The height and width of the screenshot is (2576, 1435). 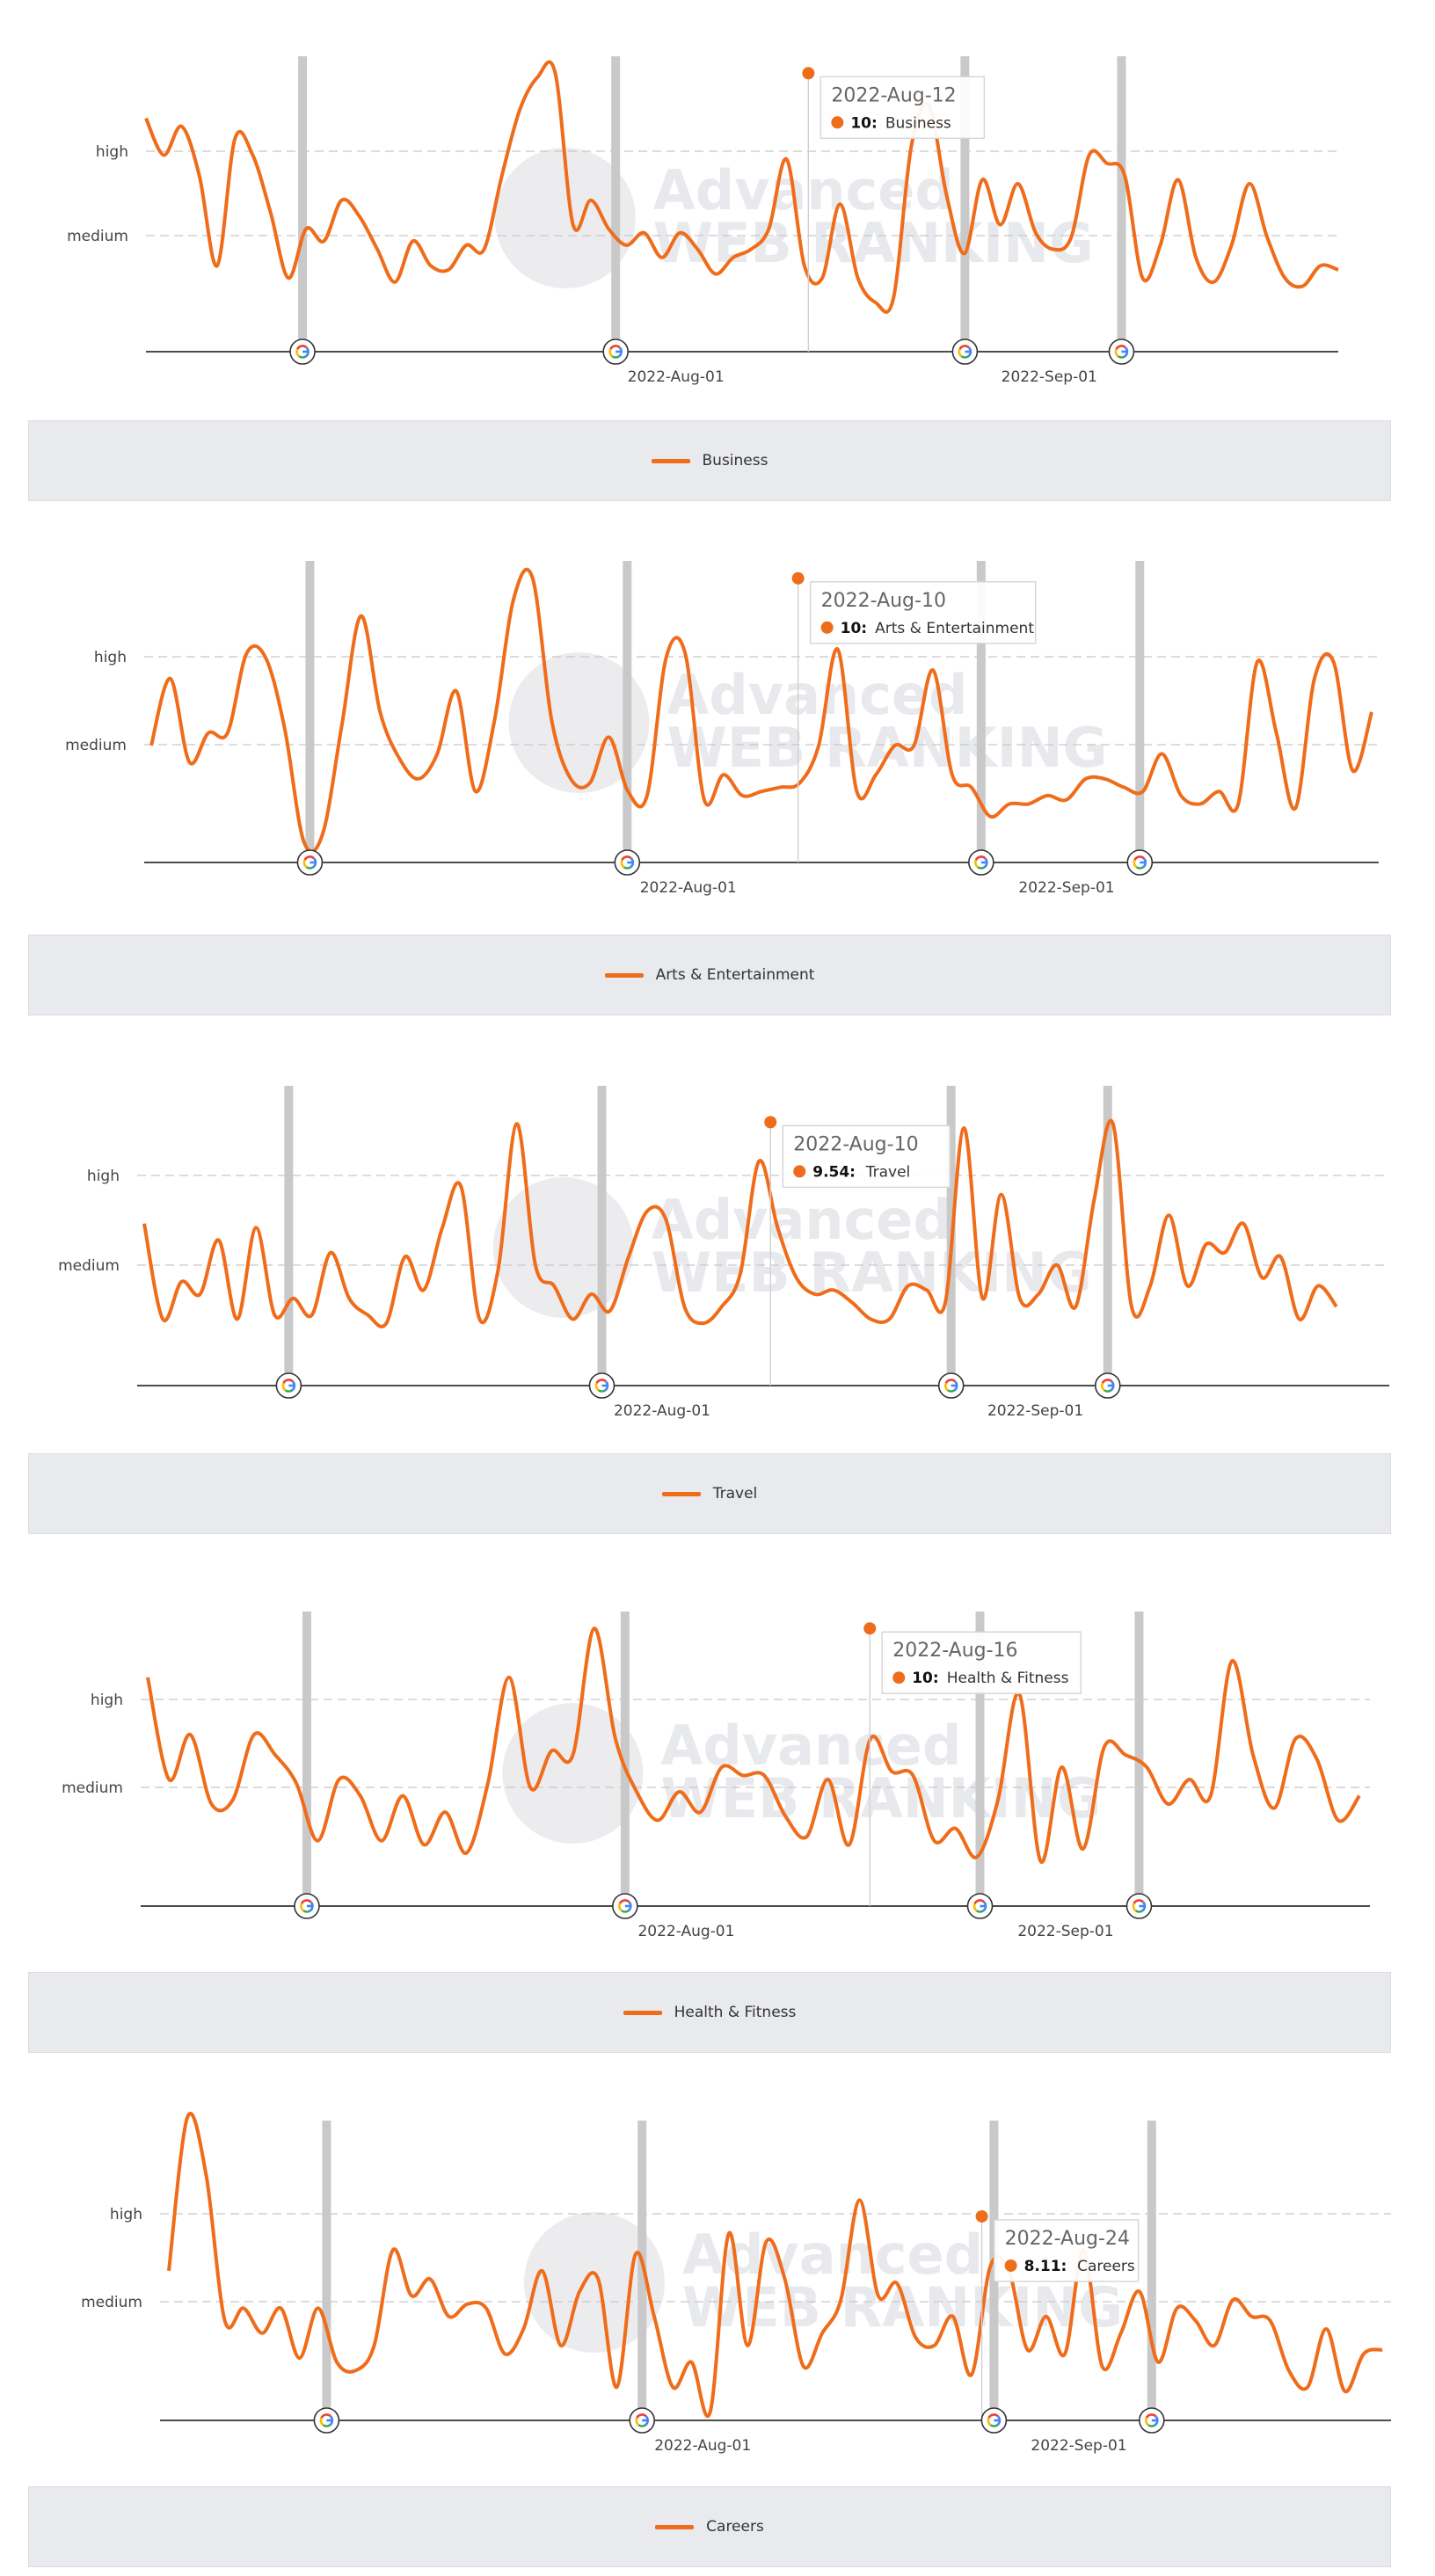 What do you see at coordinates (709, 460) in the screenshot?
I see `legend-item: Business` at bounding box center [709, 460].